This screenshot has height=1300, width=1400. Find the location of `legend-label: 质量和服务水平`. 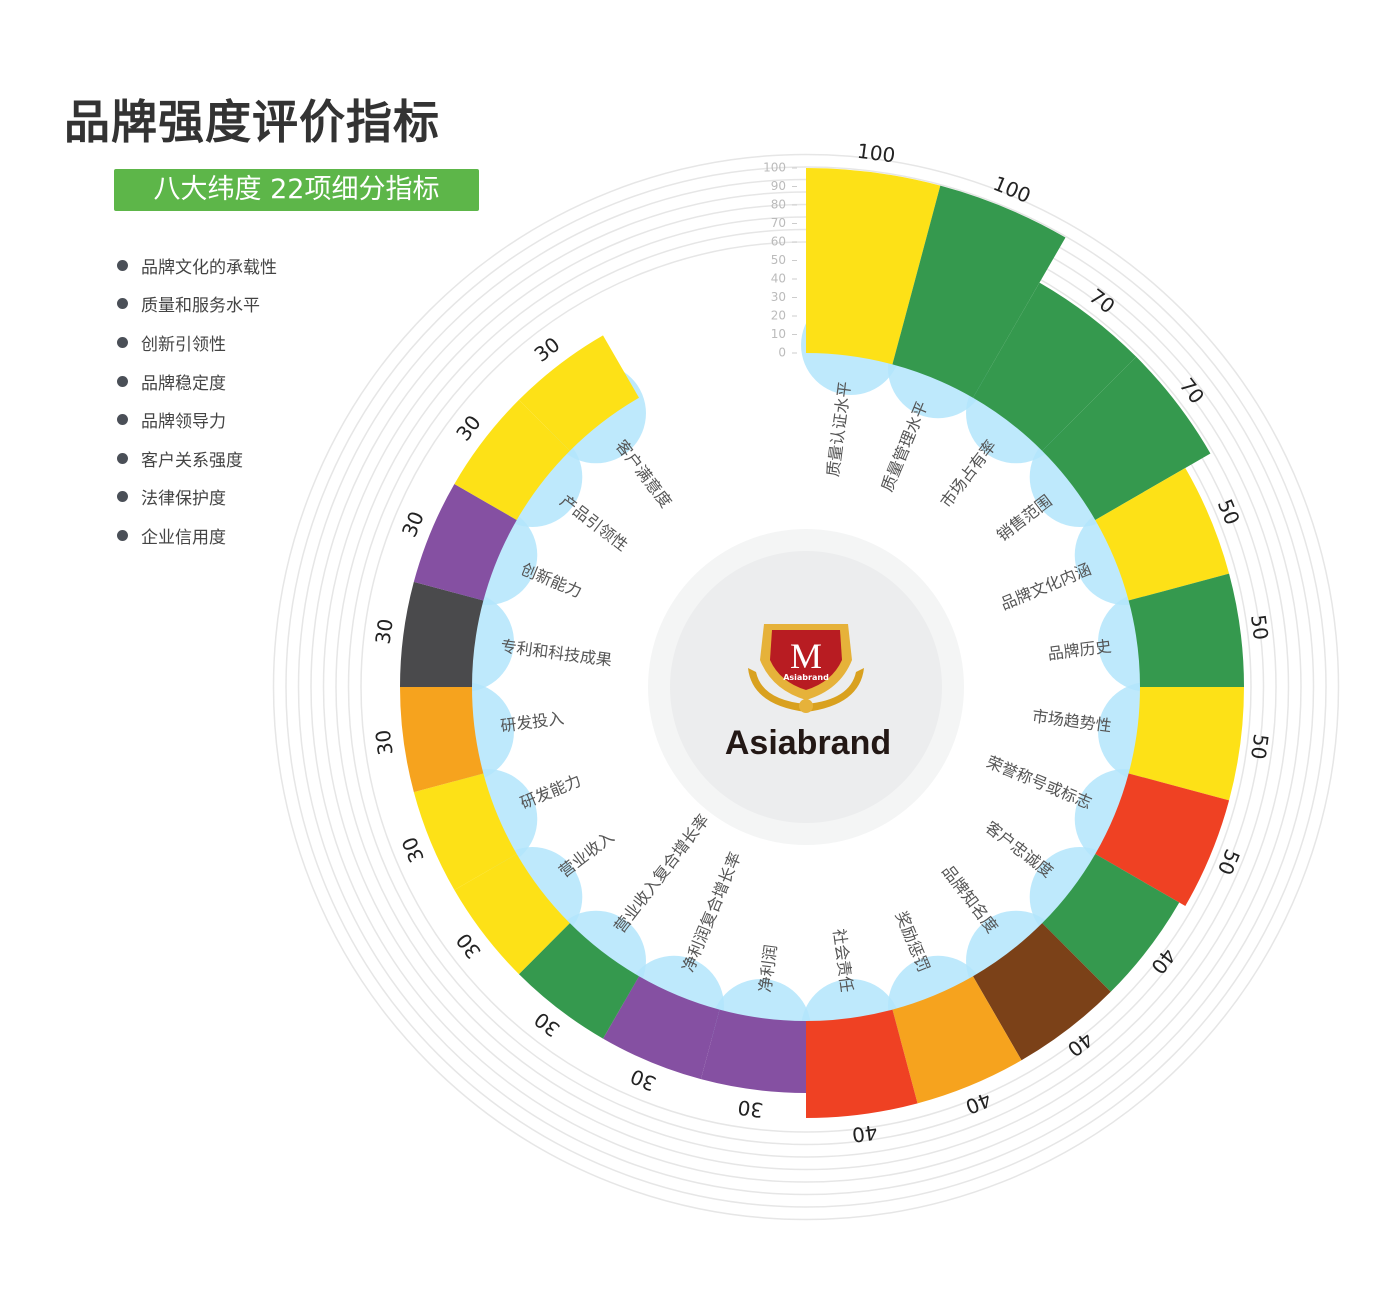

legend-label: 质量和服务水平 is located at coordinates (200, 306).